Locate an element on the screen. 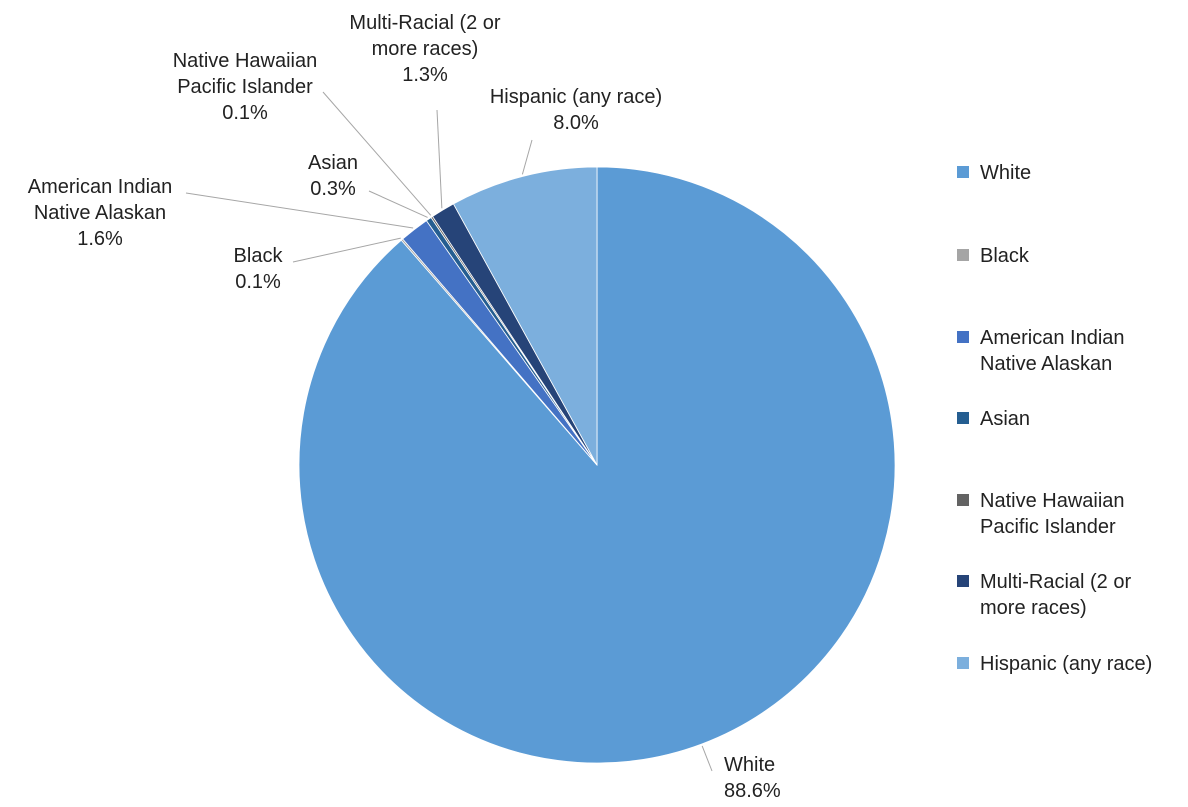 The height and width of the screenshot is (807, 1188). legend-entry-native-hawaiian-pacific-islander: Native Hawaiian Pacific Islander is located at coordinates (1041, 514).